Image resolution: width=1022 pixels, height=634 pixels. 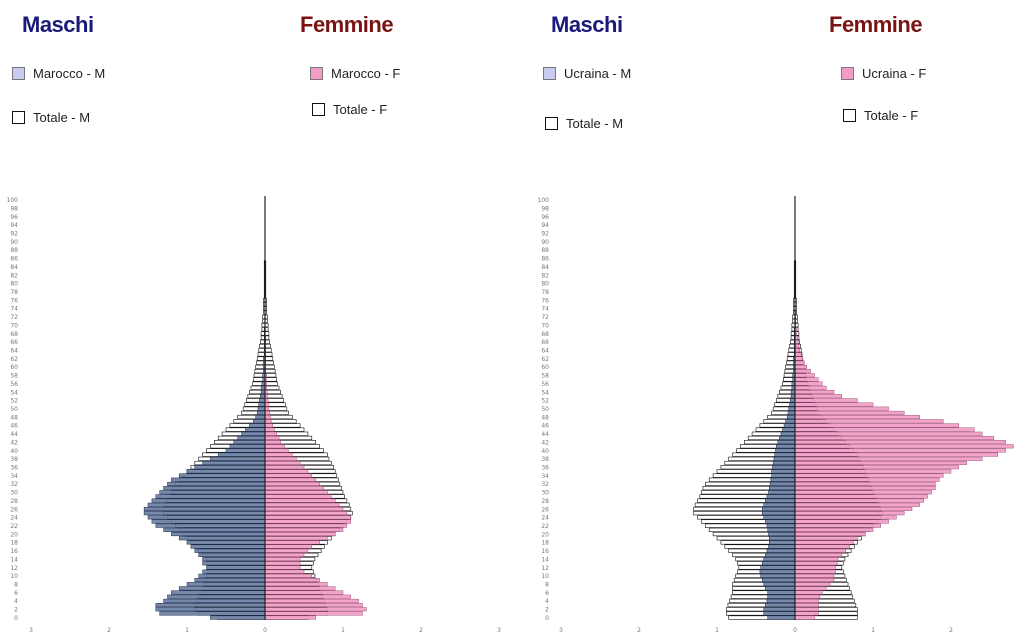 What do you see at coordinates (69, 73) in the screenshot?
I see `legend-male-series-label: Marocco - M` at bounding box center [69, 73].